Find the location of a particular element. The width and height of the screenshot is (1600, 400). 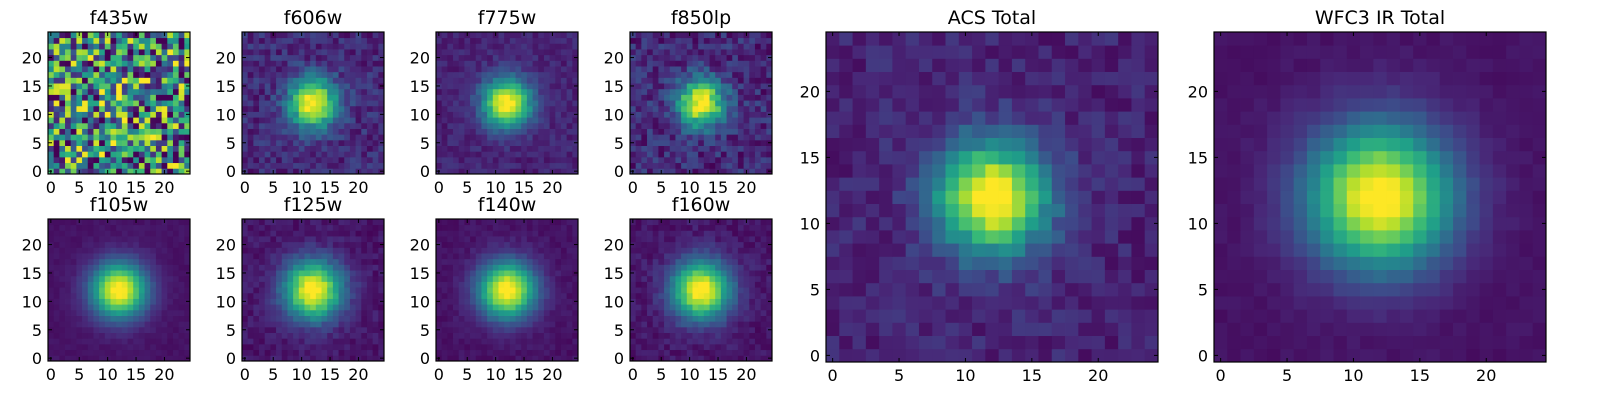

x-tick-label: 10 is located at coordinates (495, 187).